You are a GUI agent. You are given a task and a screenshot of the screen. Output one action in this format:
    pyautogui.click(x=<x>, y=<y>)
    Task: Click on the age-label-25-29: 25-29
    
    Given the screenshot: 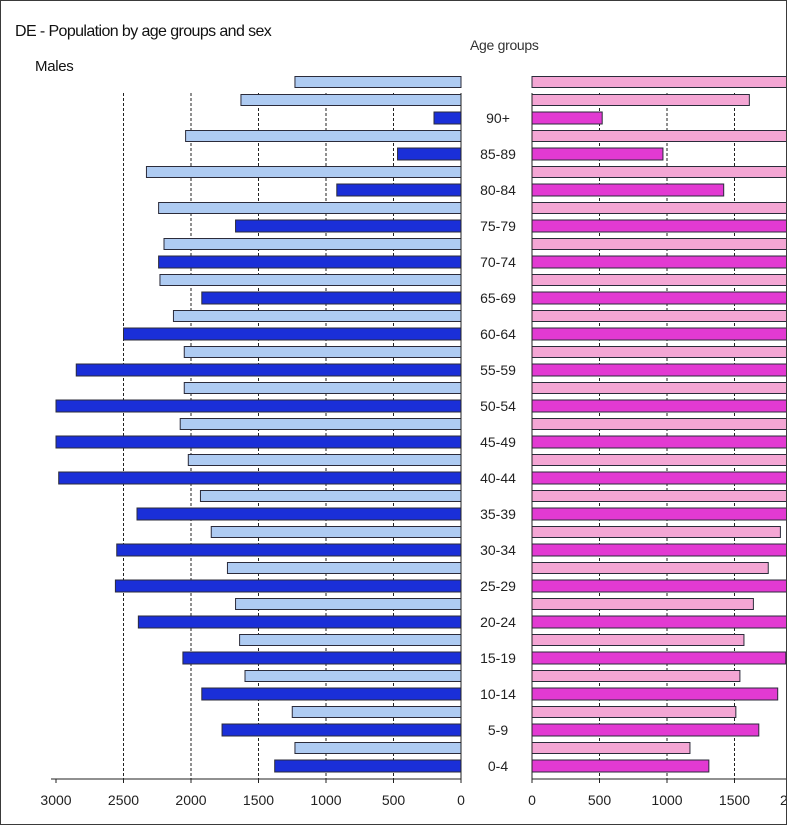 What is the action you would take?
    pyautogui.click(x=498, y=586)
    